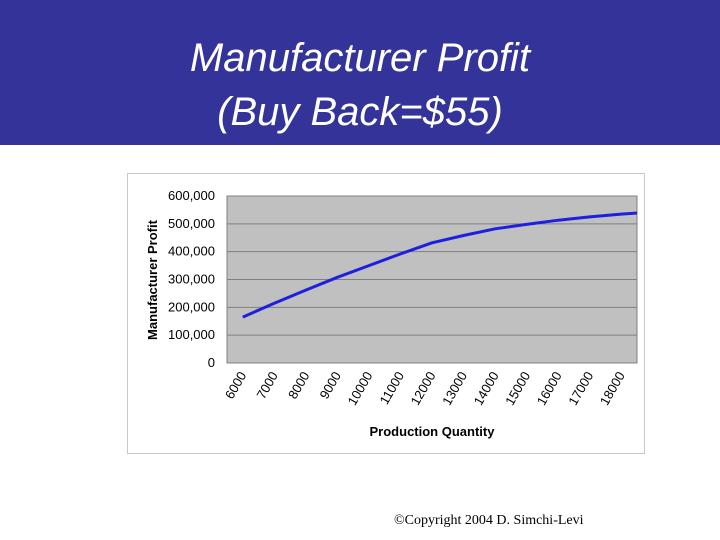 This screenshot has width=720, height=540. What do you see at coordinates (191, 195) in the screenshot?
I see `y-tick-label: 600,000` at bounding box center [191, 195].